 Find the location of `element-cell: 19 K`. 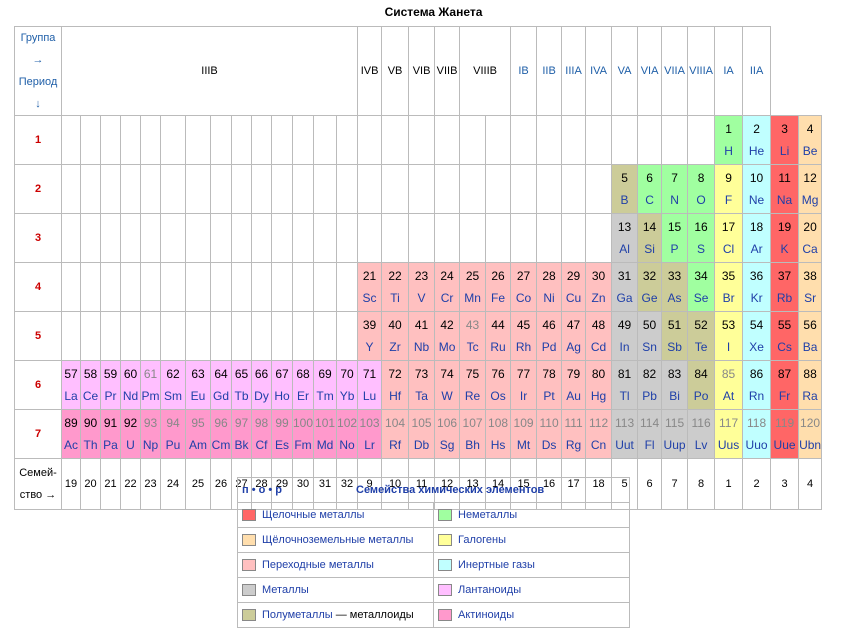

element-cell: 19 K is located at coordinates (785, 238).